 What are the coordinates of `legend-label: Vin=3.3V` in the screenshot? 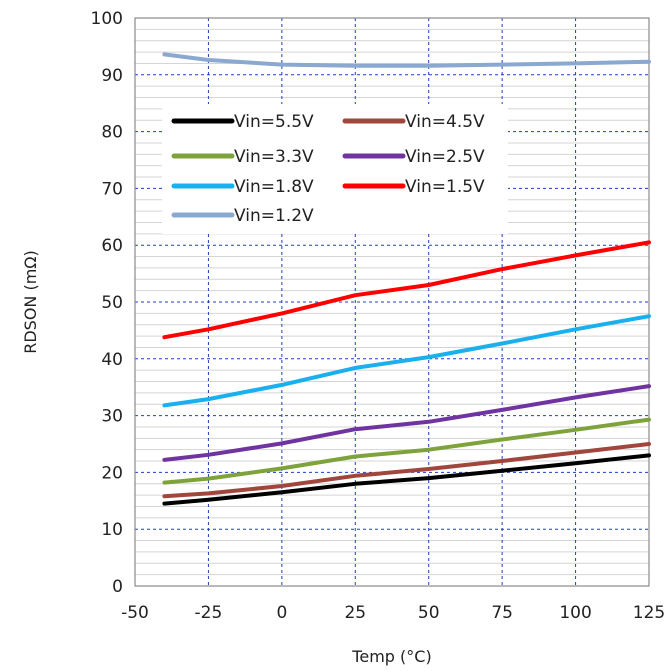 It's located at (274, 157).